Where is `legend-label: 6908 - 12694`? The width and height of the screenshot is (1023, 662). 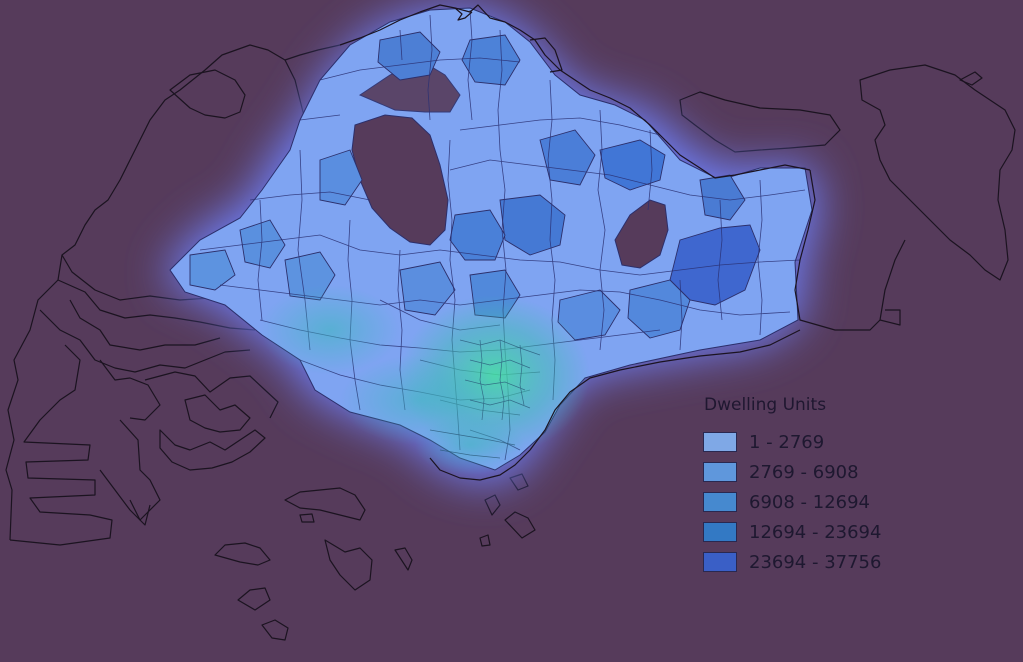
legend-label: 6908 - 12694 is located at coordinates (810, 502).